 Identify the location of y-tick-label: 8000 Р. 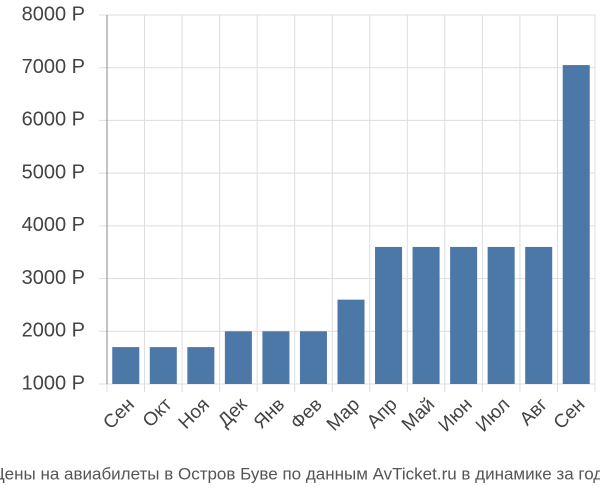
(53, 14).